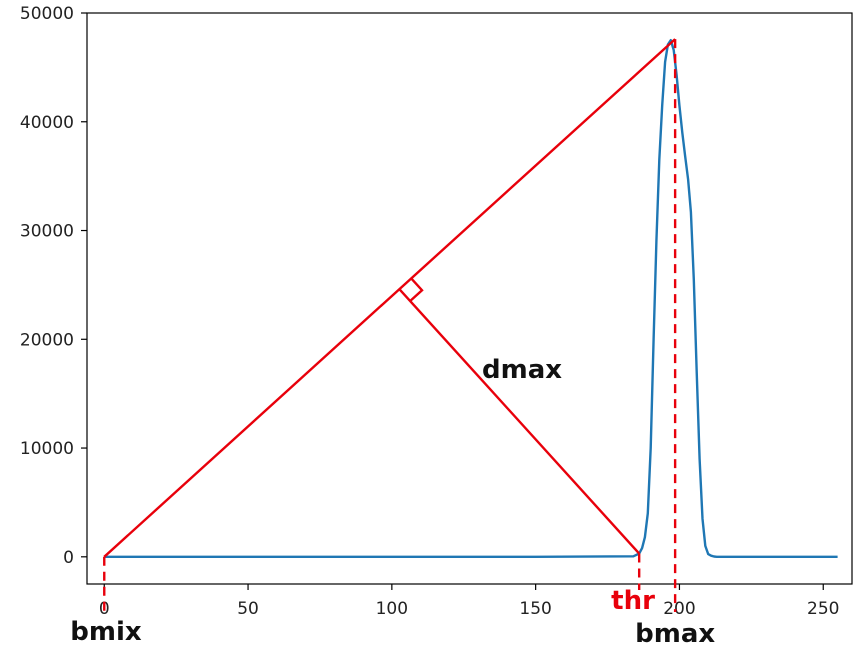  What do you see at coordinates (679, 609) in the screenshot?
I see `x-tick-label: 200` at bounding box center [679, 609].